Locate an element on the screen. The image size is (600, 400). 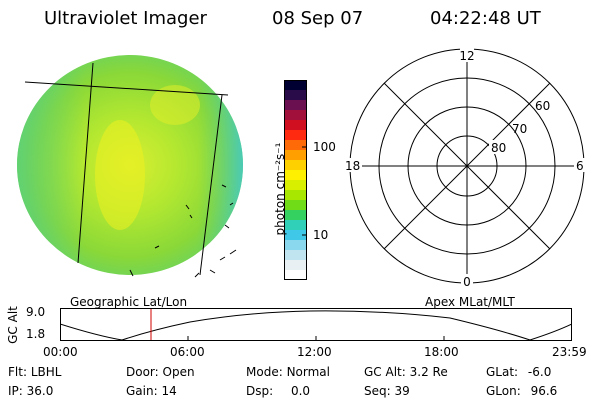
altitude-axis-label: GC Alt is located at coordinates (13, 325).